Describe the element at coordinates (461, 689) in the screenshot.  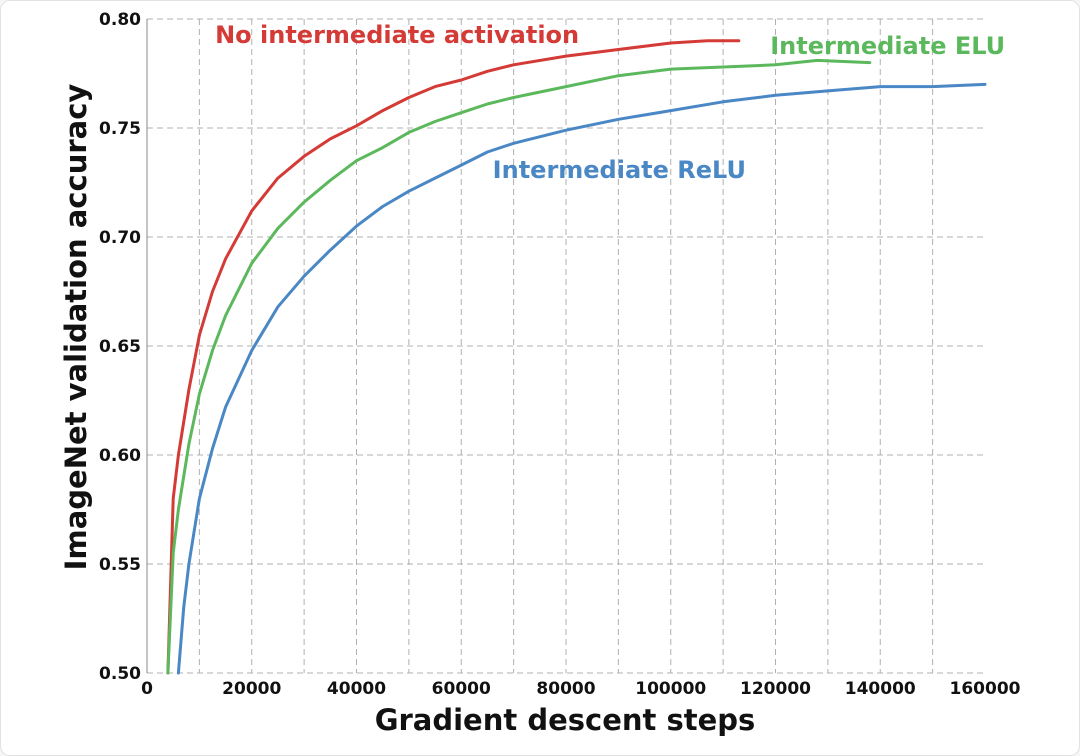
I see `x-tick-label: 60000` at that location.